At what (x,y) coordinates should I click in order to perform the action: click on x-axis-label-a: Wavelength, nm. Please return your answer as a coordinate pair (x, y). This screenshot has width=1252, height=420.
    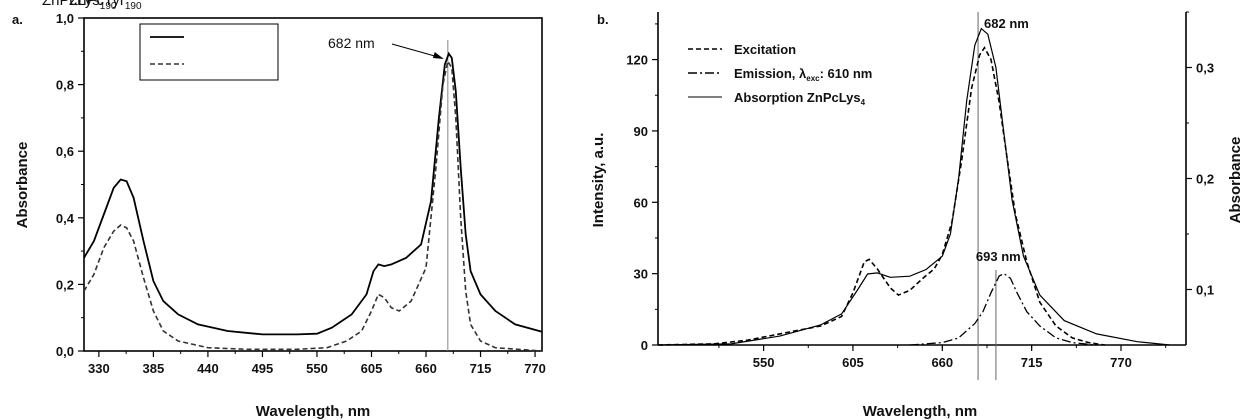
    Looking at the image, I should click on (313, 411).